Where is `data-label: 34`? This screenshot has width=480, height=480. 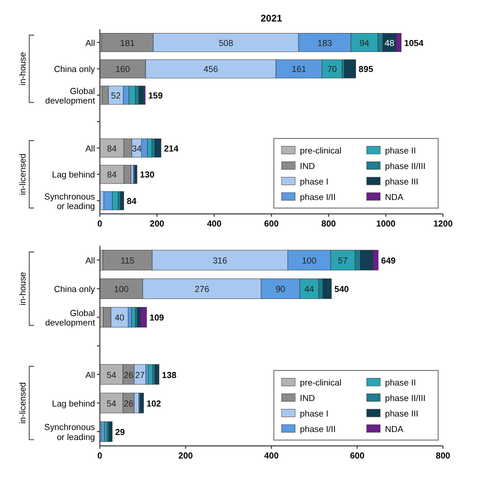
data-label: 34 is located at coordinates (137, 148).